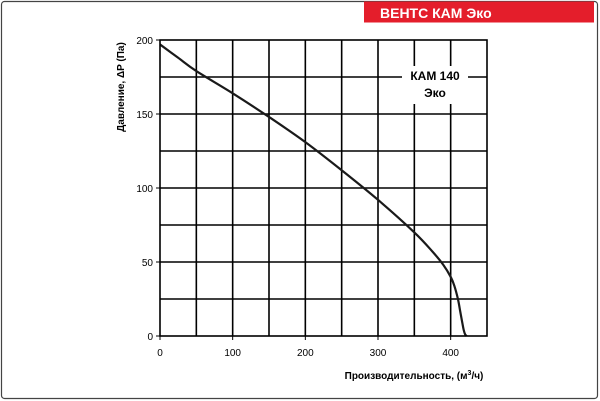 The image size is (600, 401). Describe the element at coordinates (414, 376) in the screenshot. I see `x-axis-title: Производительность, (м3/ч)` at that location.